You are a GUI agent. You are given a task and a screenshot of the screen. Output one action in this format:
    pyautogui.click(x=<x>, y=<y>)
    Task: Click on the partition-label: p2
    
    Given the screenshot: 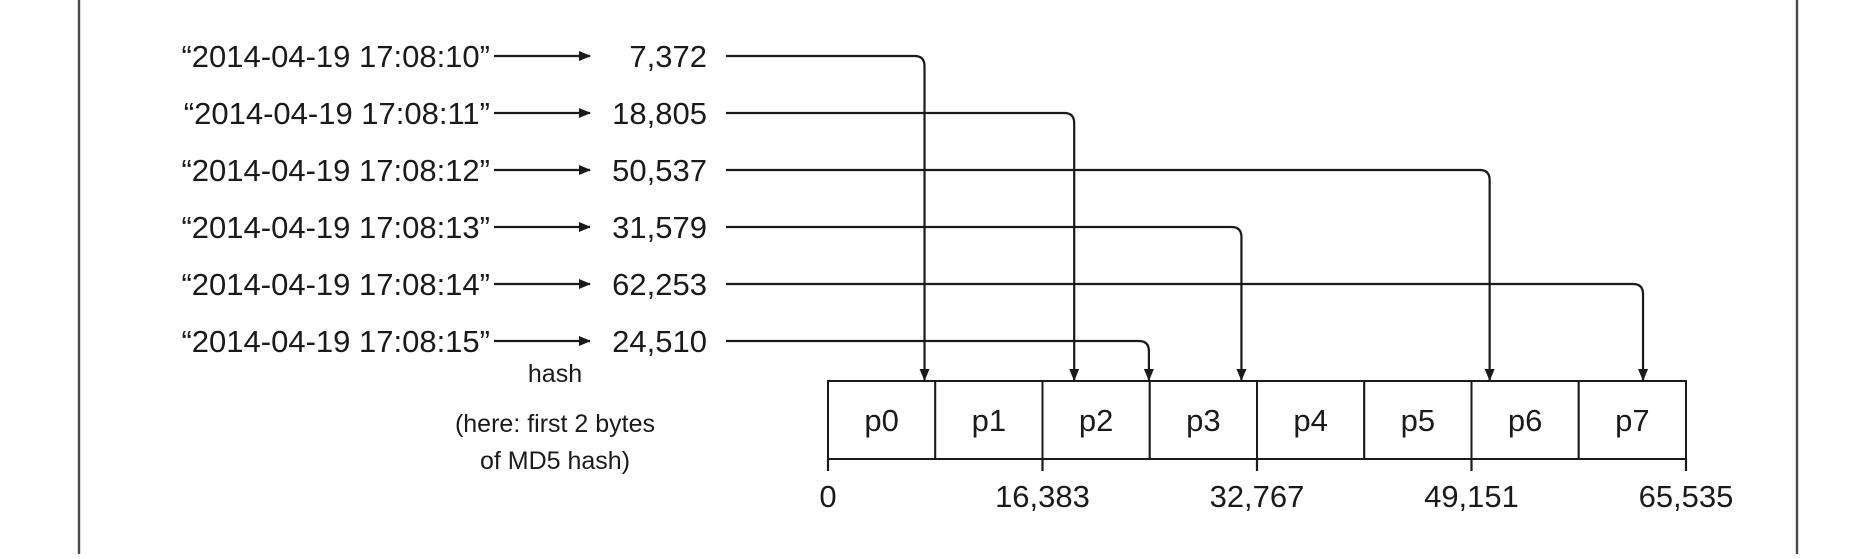 What is the action you would take?
    pyautogui.click(x=1096, y=420)
    